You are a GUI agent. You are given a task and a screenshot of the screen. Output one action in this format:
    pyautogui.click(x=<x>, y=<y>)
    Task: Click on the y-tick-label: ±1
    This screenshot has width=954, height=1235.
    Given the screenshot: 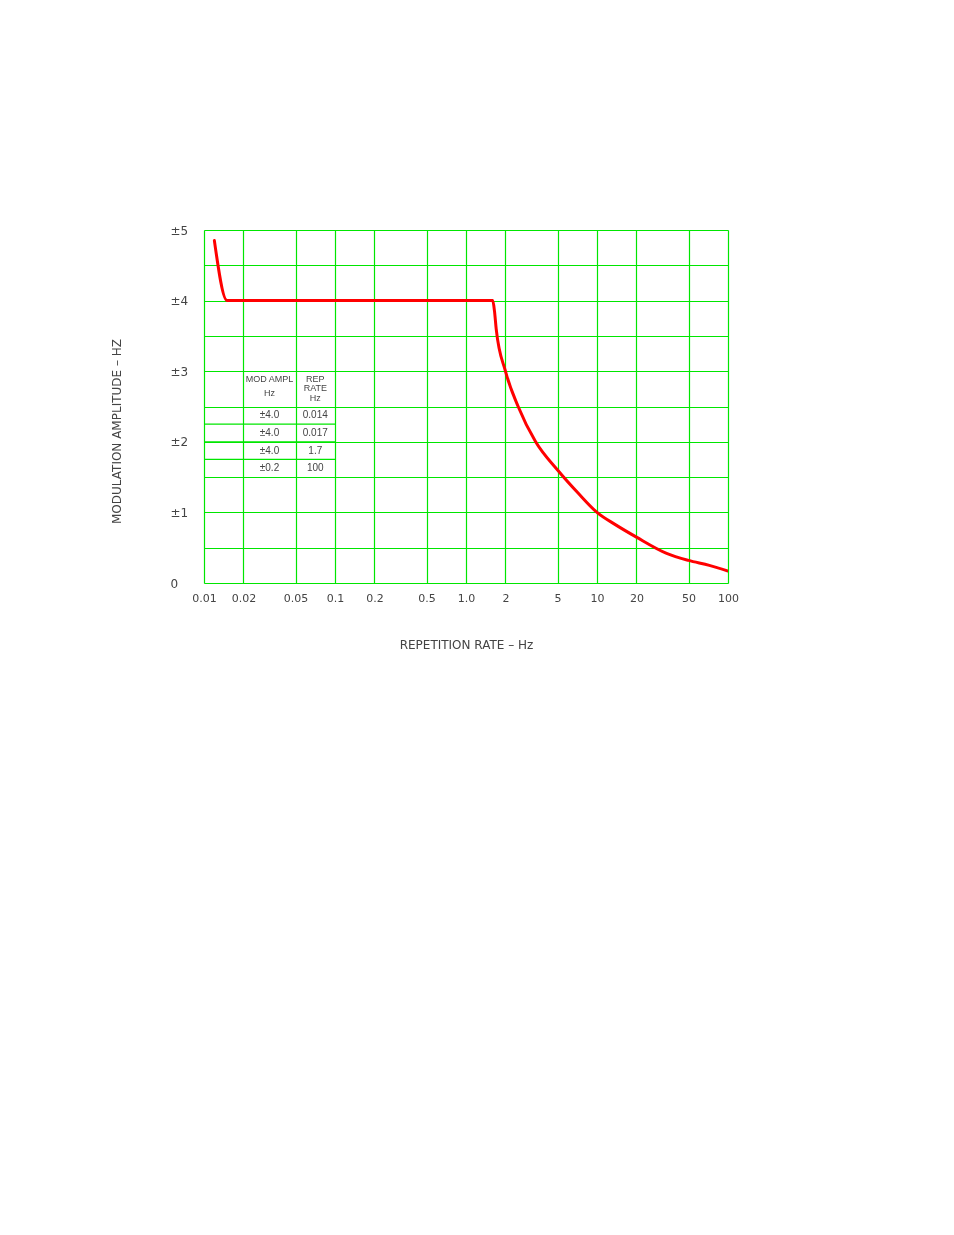 What is the action you would take?
    pyautogui.click(x=179, y=512)
    